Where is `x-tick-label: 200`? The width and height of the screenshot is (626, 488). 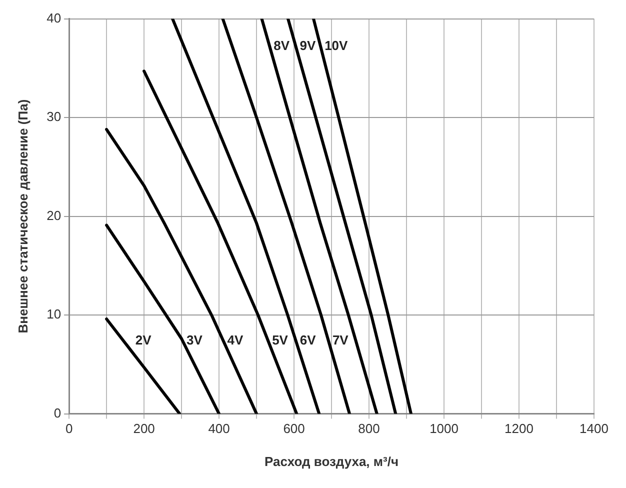 x-tick-label: 200 is located at coordinates (144, 428).